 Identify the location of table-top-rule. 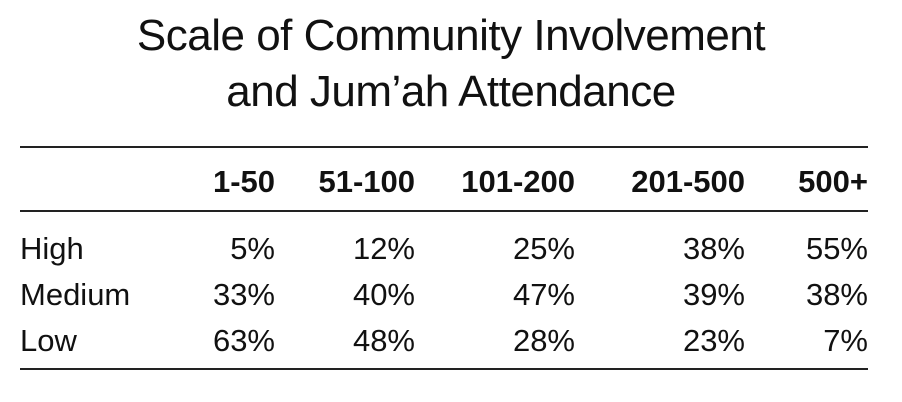
(444, 147).